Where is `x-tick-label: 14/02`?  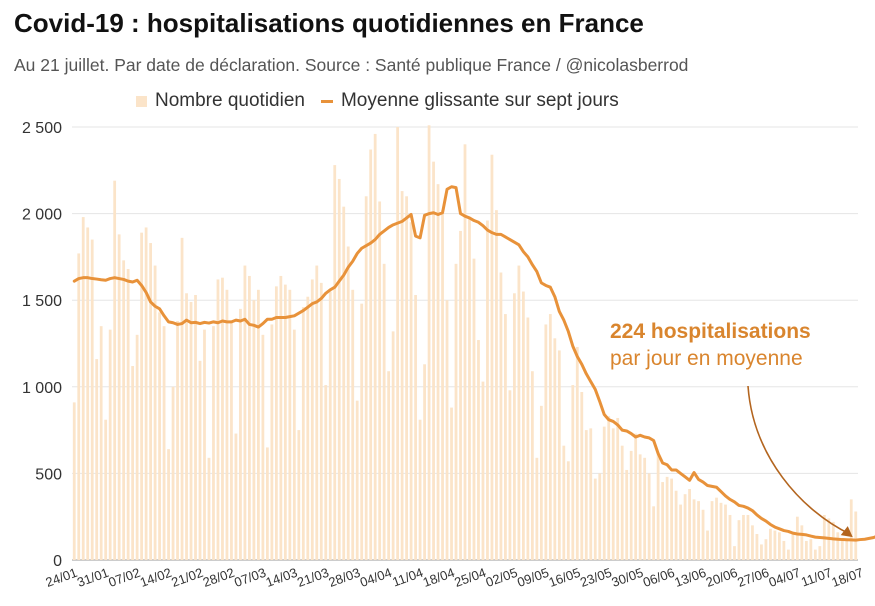
x-tick-label: 14/02 is located at coordinates (156, 577).